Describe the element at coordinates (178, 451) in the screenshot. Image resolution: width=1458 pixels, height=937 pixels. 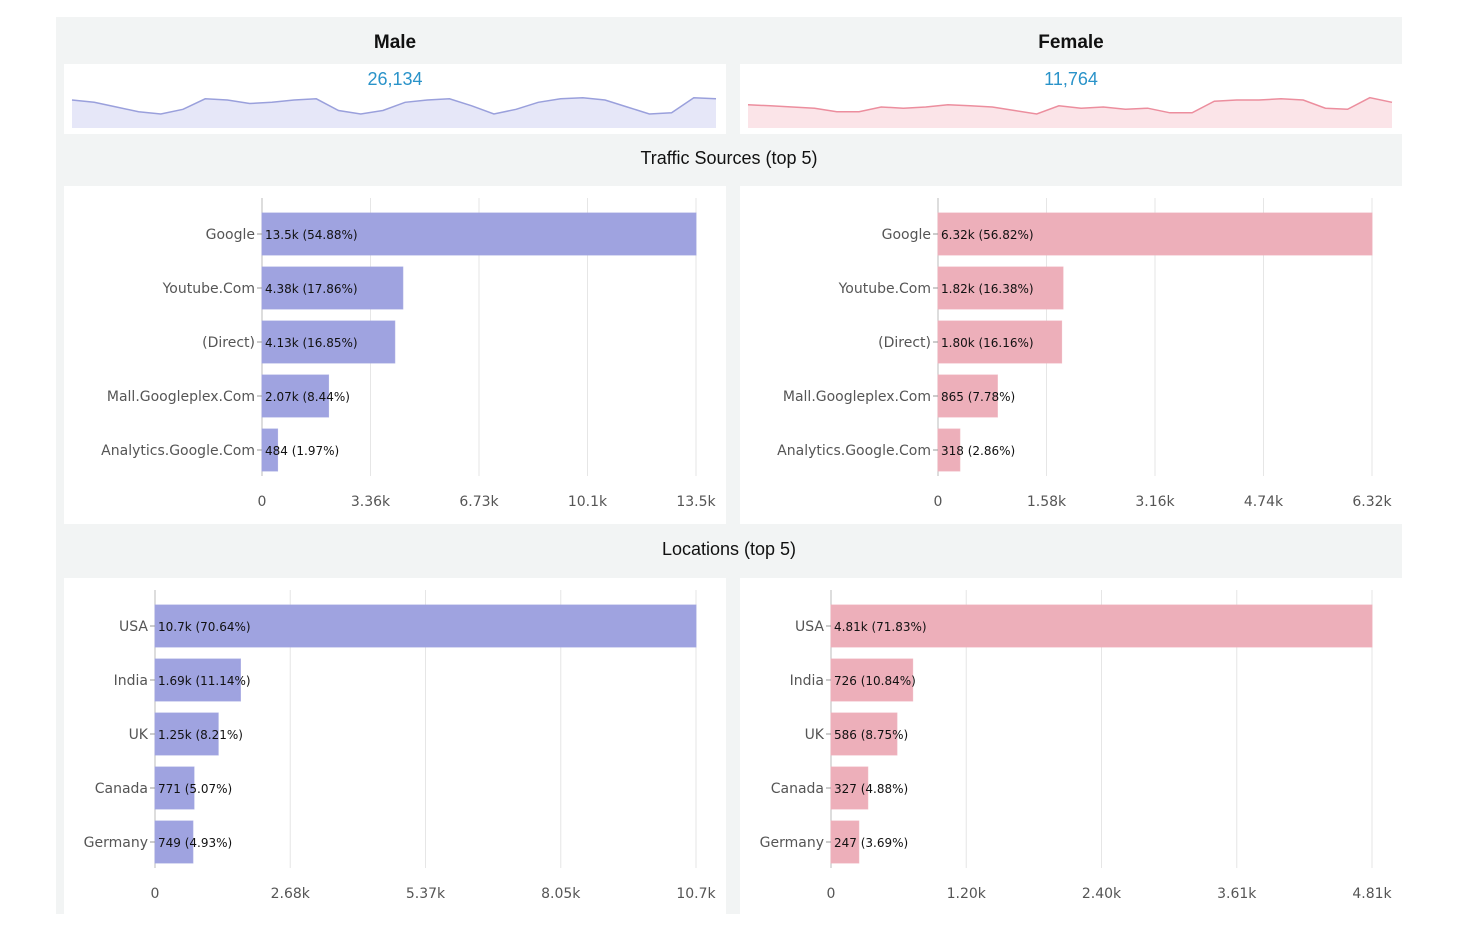
I see `male-traffic-category-label: Analytics.Google.Com` at that location.